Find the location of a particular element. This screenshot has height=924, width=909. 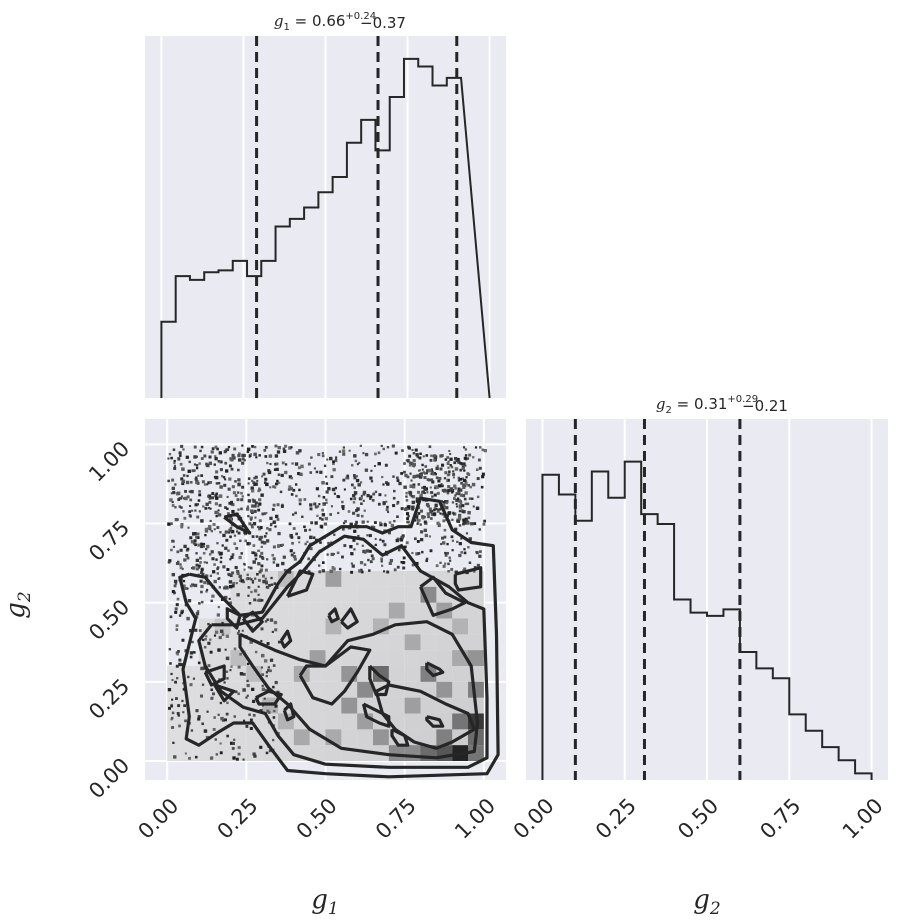

x-tick-labels: 0.00 0.25 0.50 0.75 1.00 is located at coordinates (316, 819).